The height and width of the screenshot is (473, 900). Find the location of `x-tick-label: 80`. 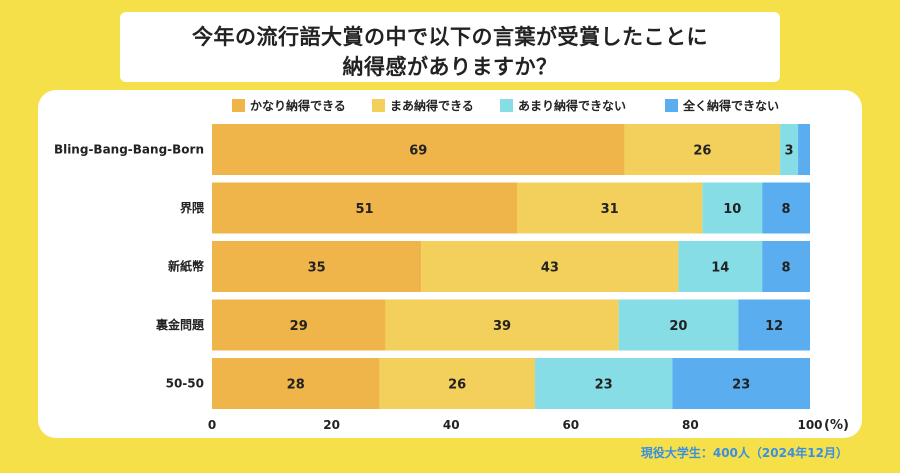

x-tick-label: 80 is located at coordinates (690, 425).